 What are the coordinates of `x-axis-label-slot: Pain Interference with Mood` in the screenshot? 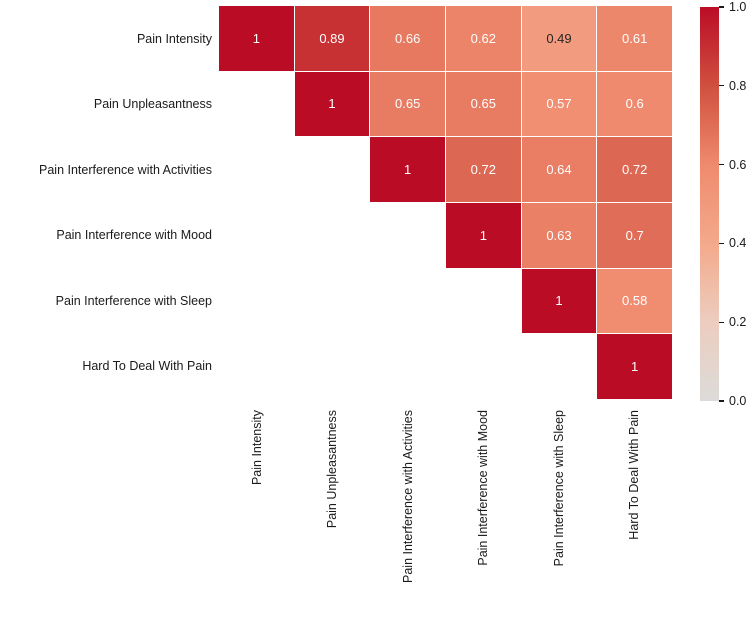 It's located at (484, 516).